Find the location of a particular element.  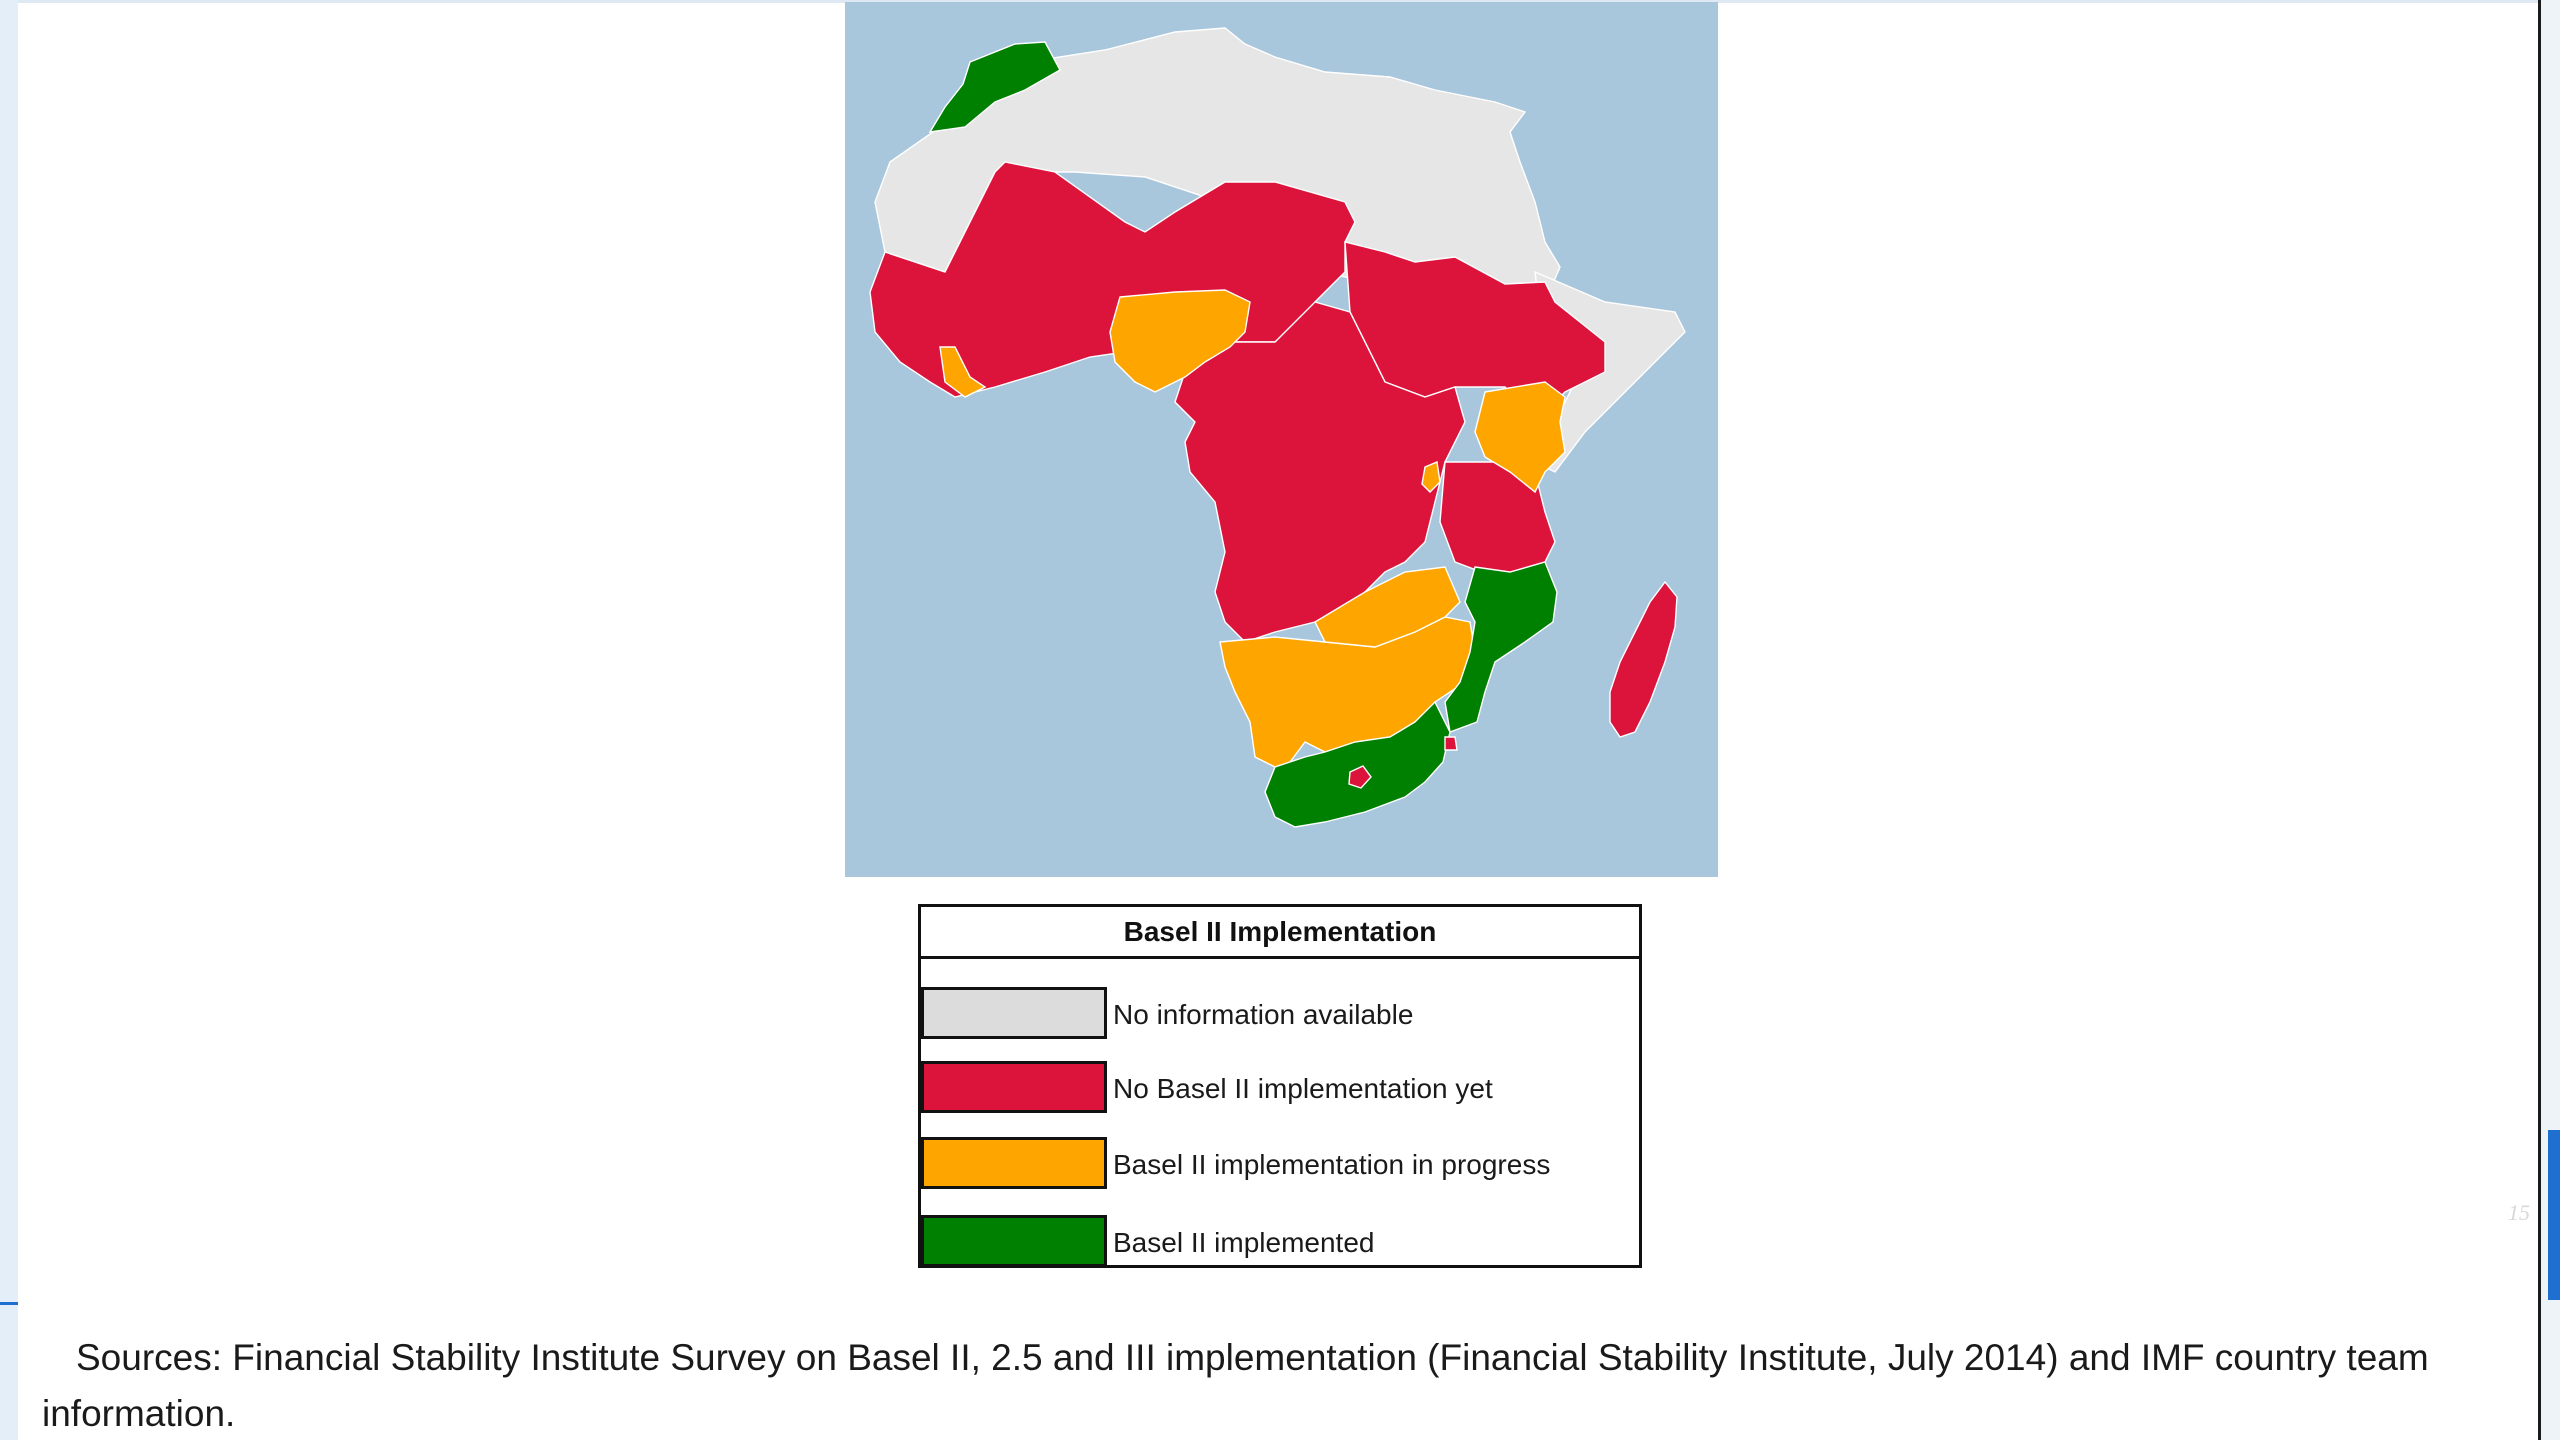

legend-swatch-implemented is located at coordinates (1014, 1241).